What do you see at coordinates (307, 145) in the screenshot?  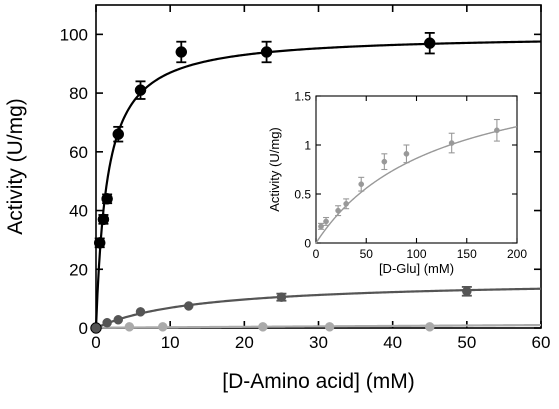 I see `y-tick-label: 1` at bounding box center [307, 145].